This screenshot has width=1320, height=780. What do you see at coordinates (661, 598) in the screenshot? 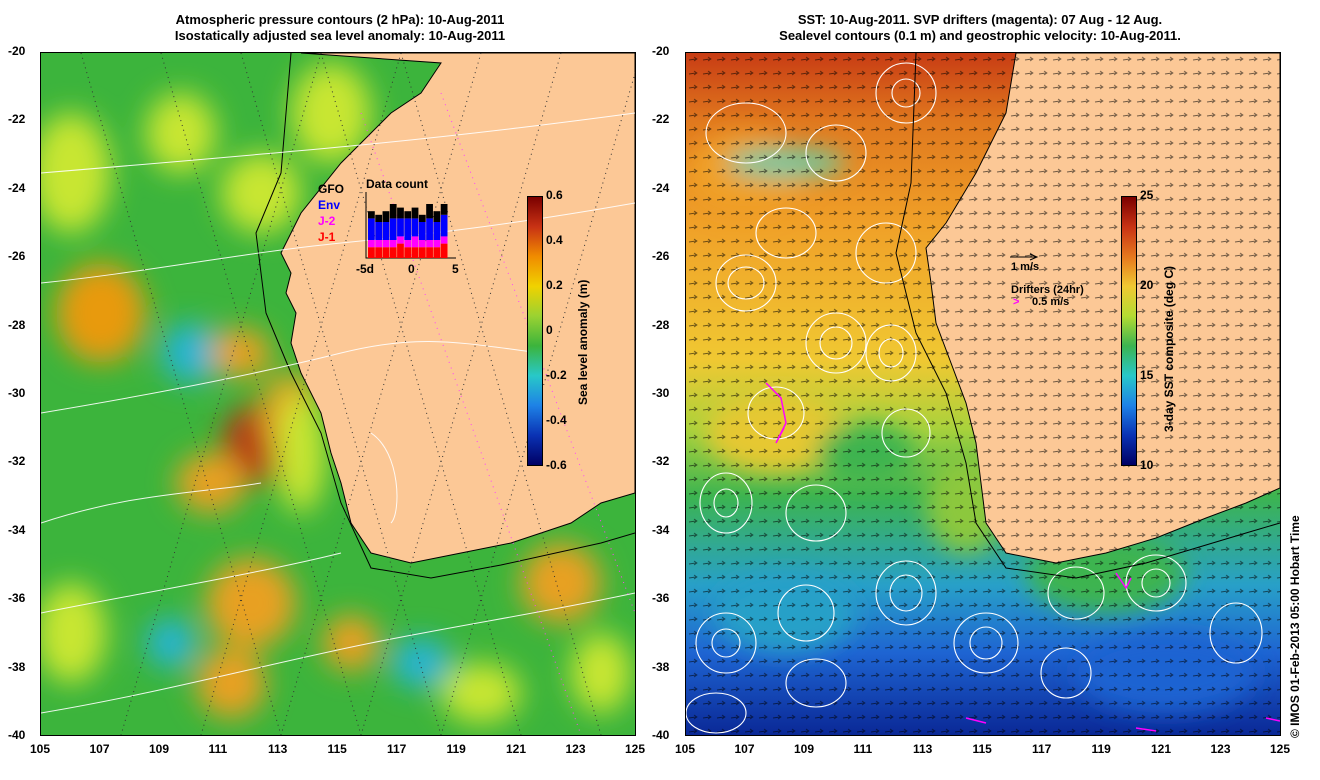
I see `lat-tick-right: -36` at bounding box center [661, 598].